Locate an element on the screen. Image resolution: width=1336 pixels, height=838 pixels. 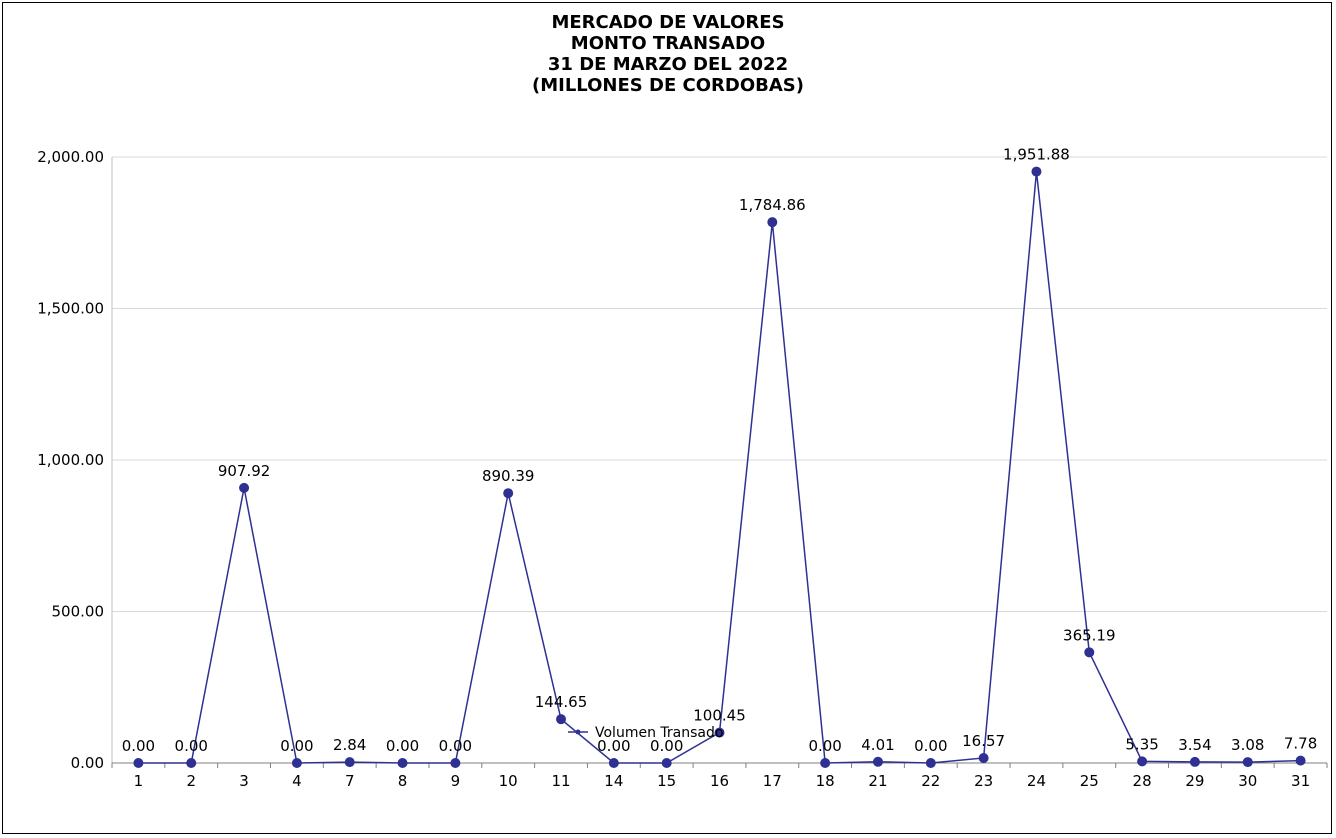
data-label: 365.19 is located at coordinates (1089, 635).